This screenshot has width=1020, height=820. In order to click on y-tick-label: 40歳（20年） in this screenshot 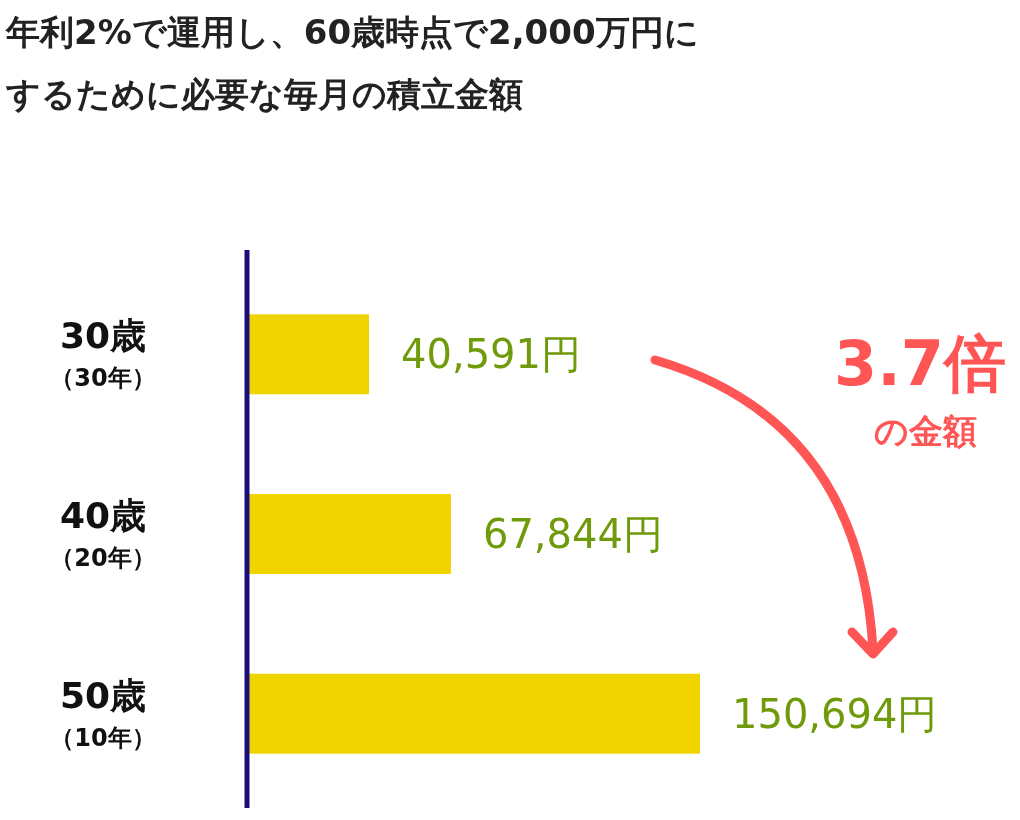, I will do `click(103, 533)`.